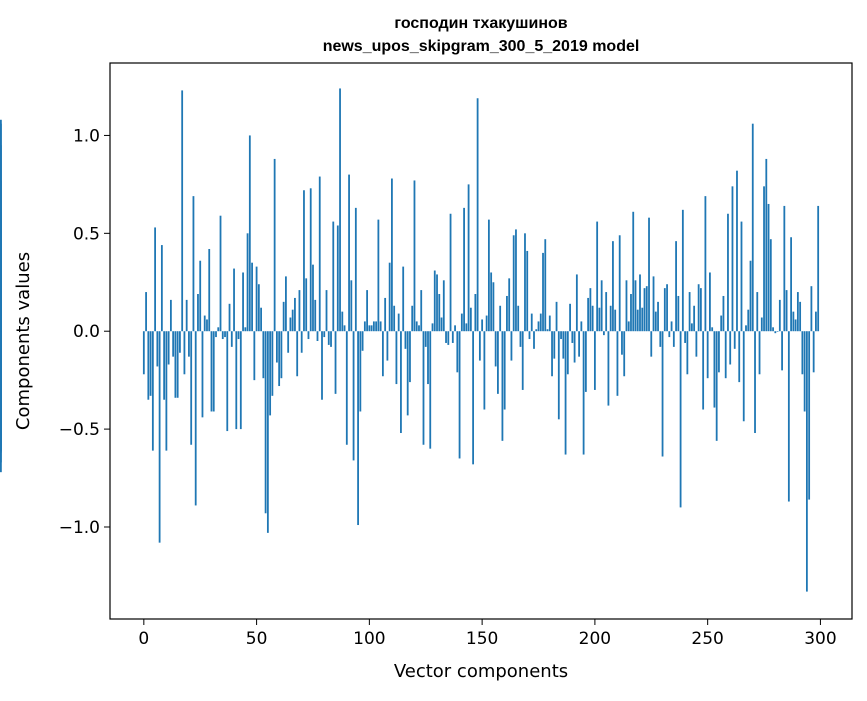 This screenshot has width=867, height=701. Describe the element at coordinates (257, 639) in the screenshot. I see `x-tick-label: 50` at that location.